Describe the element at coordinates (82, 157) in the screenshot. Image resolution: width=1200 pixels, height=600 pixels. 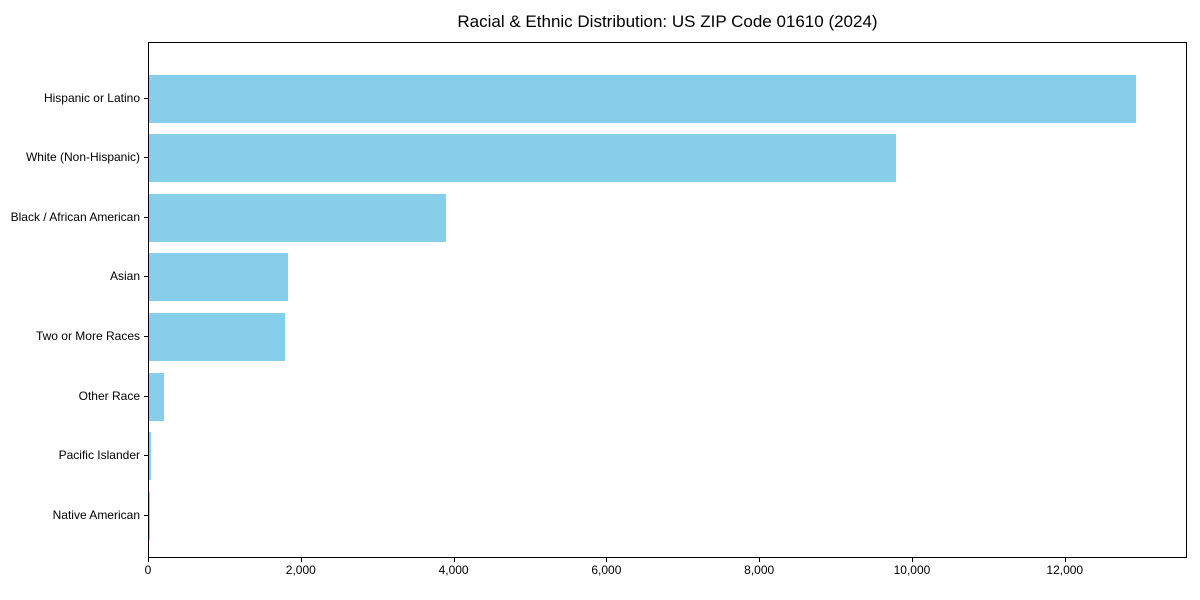
I see `y-tick-label: White (Non-Hispanic)` at that location.